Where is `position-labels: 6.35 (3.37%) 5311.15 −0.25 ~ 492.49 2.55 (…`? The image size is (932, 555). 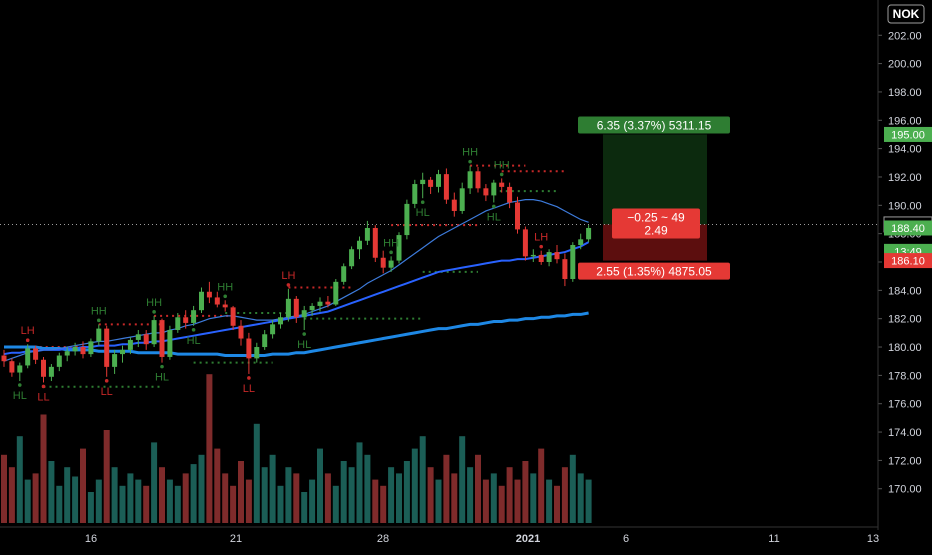
position-labels: 6.35 (3.37%) 5311.15 −0.25 ~ 492.49 2.55 (… is located at coordinates (654, 198).